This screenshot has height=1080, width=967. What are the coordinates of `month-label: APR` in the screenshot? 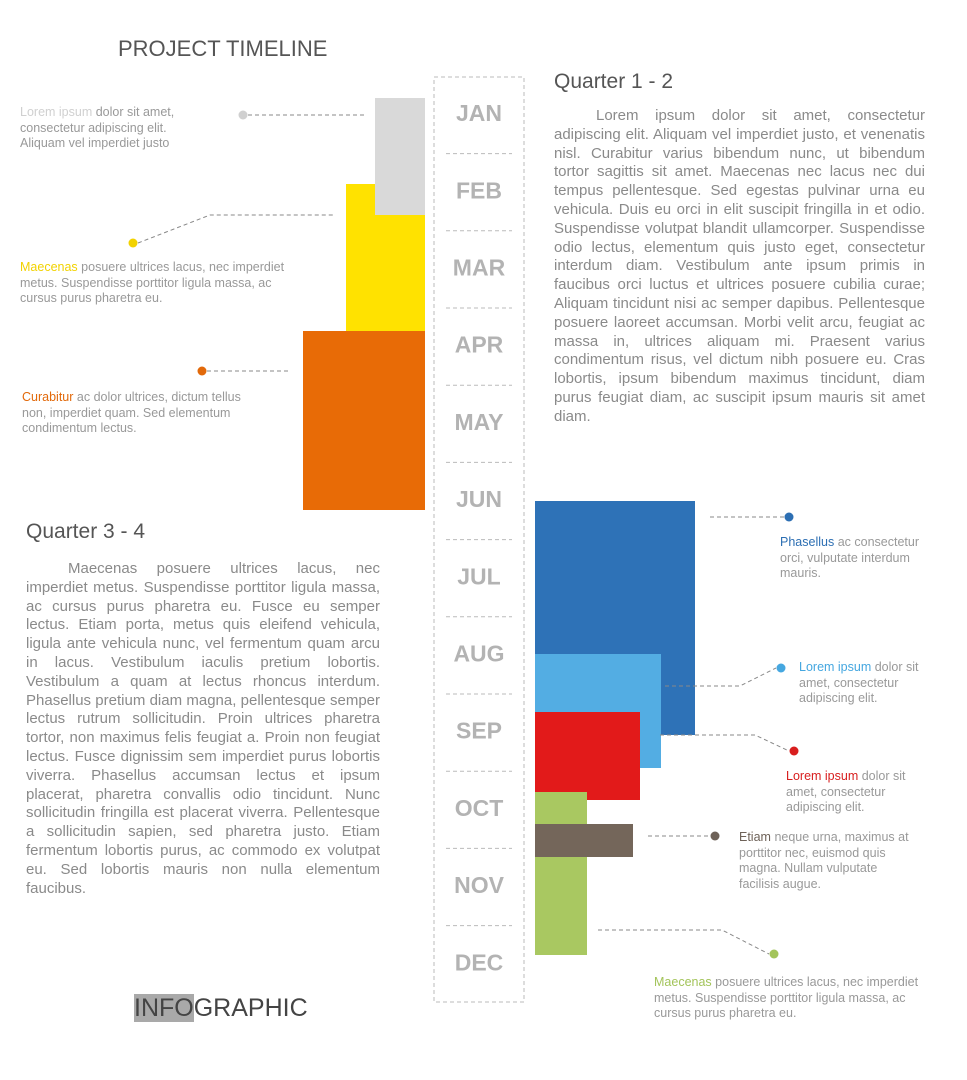 It's located at (479, 345).